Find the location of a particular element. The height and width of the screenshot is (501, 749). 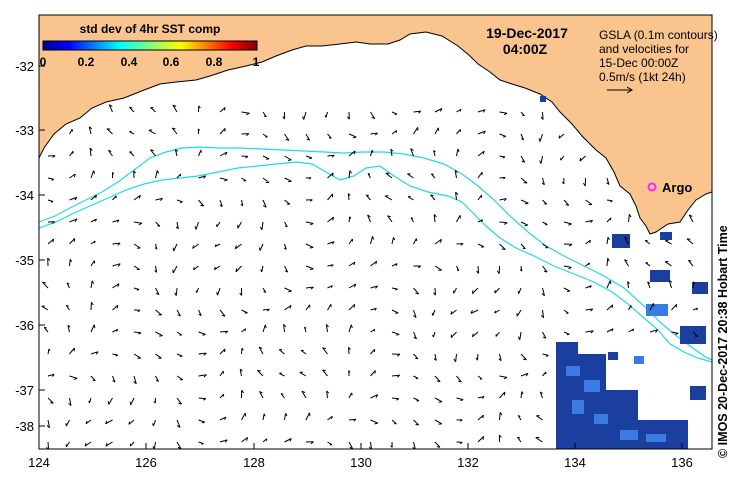

colorbar-tick-label: 0.4 is located at coordinates (129, 62).